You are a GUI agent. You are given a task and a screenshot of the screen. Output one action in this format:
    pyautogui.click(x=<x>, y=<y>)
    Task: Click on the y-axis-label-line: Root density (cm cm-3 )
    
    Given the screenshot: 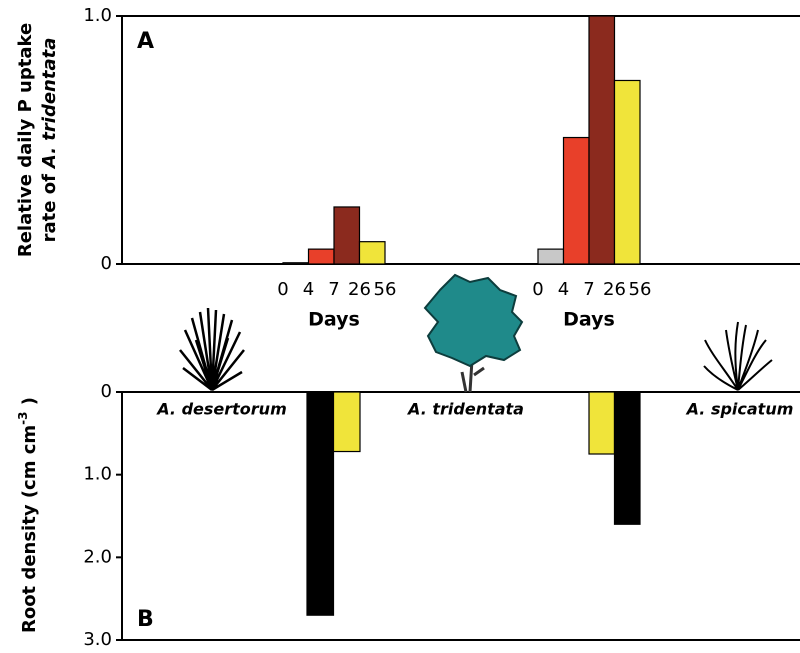 What is the action you would take?
    pyautogui.click(x=28, y=515)
    